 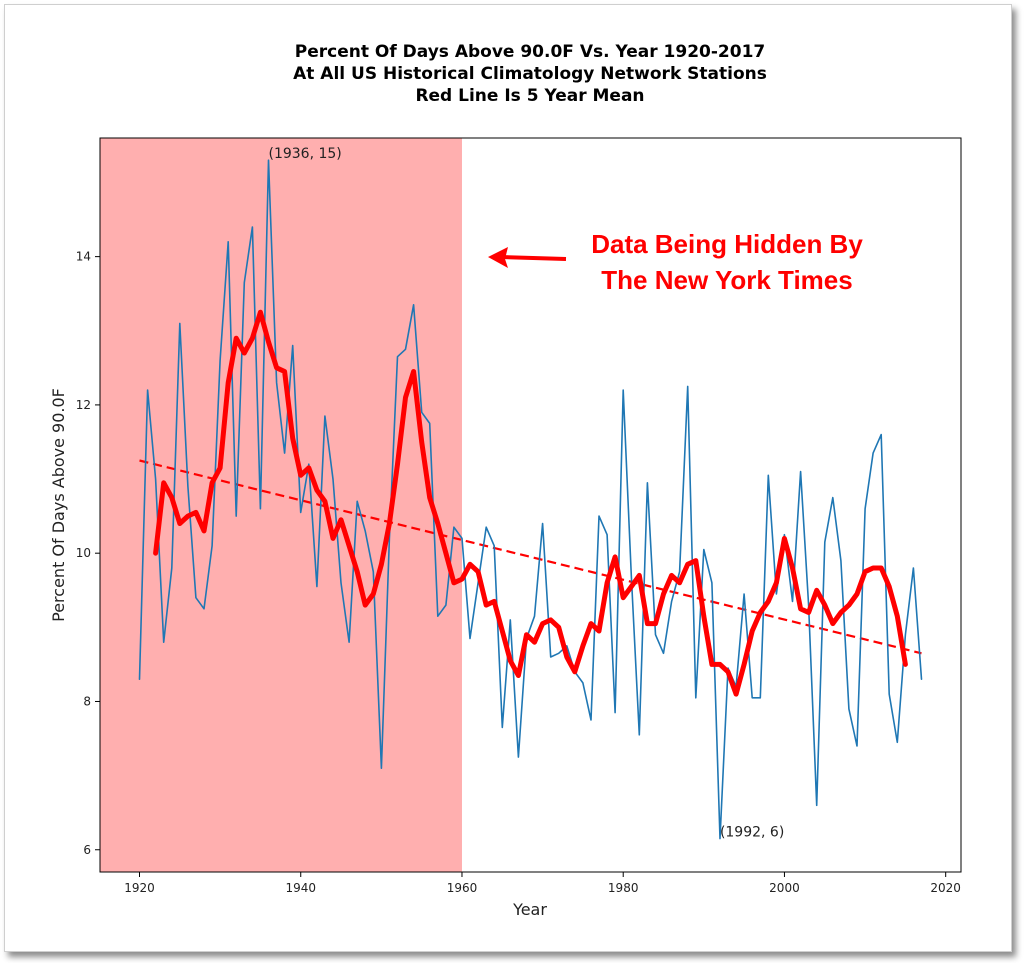 I want to click on callout-line-2: The New York Times, so click(x=726, y=280).